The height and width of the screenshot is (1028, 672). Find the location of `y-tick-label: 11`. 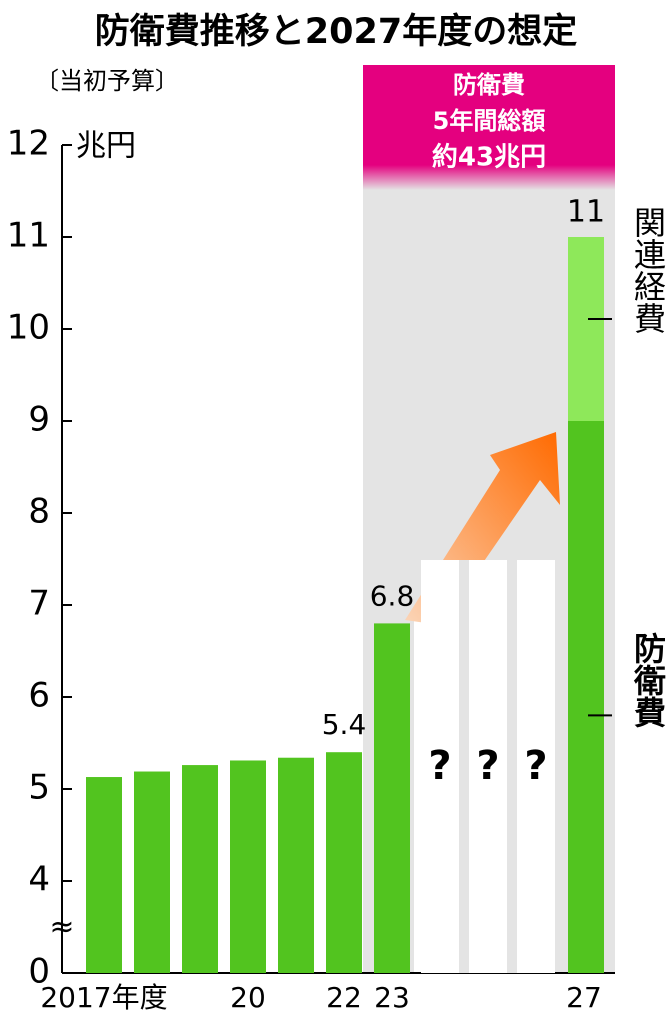

y-tick-label: 11 is located at coordinates (28, 236).